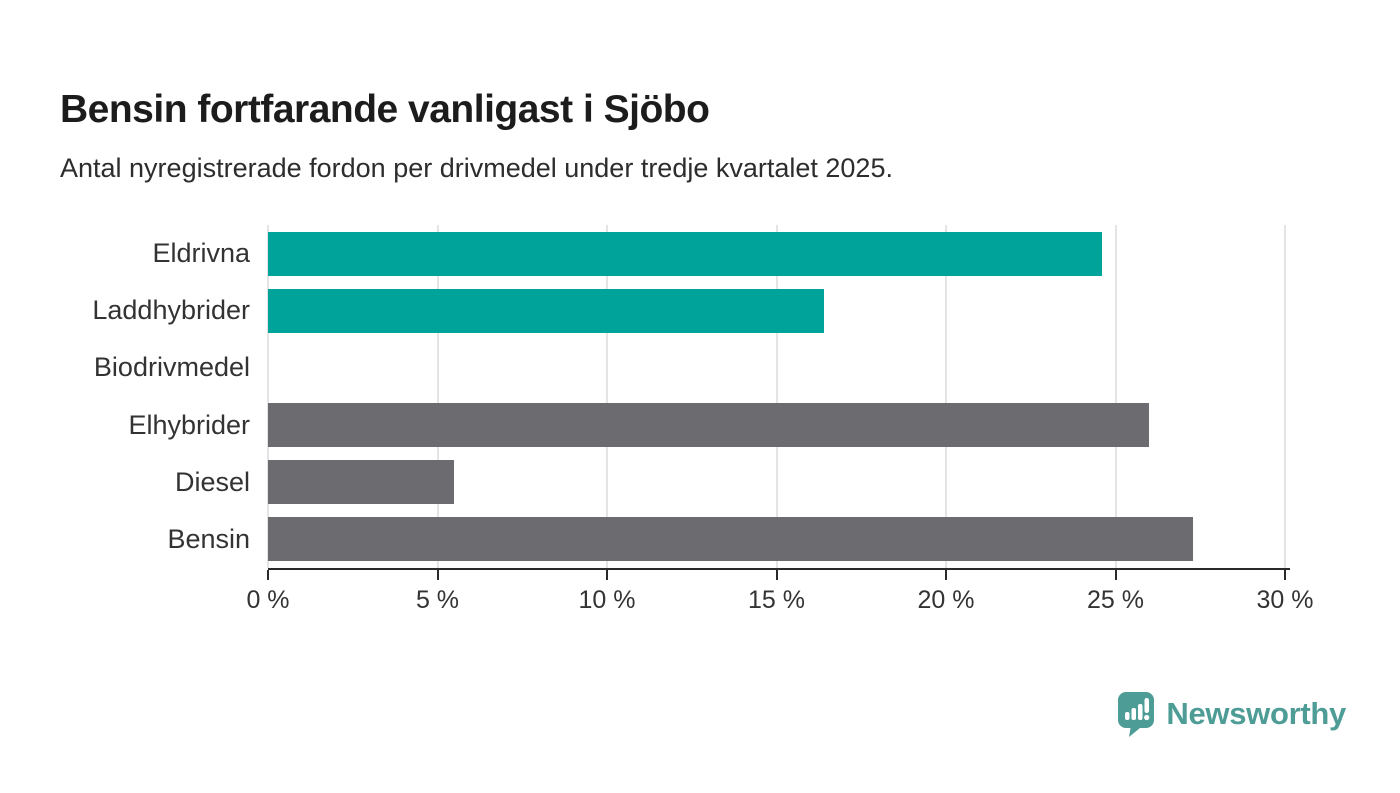 The width and height of the screenshot is (1400, 793). Describe the element at coordinates (212, 481) in the screenshot. I see `category-label-diesel: Diesel` at that location.